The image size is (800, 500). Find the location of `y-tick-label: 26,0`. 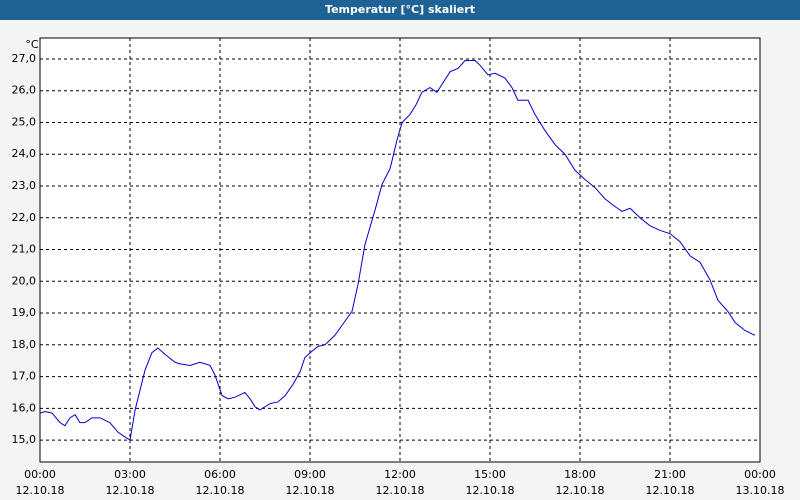

y-tick-label: 26,0 is located at coordinates (24, 90).